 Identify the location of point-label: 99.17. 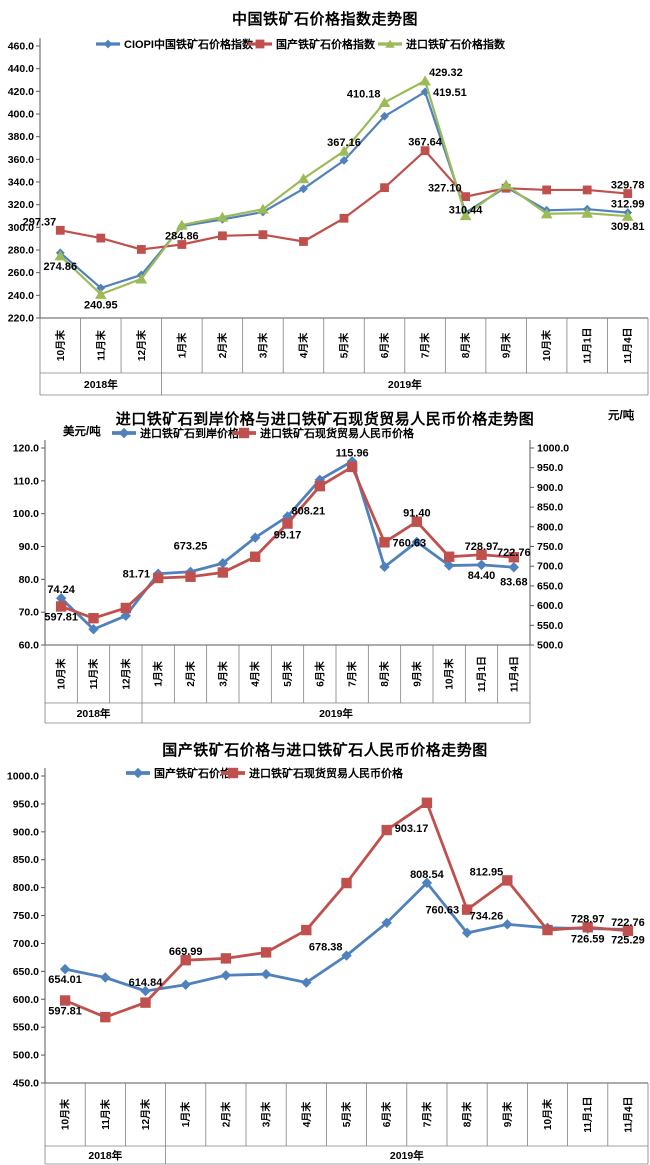
(288, 535).